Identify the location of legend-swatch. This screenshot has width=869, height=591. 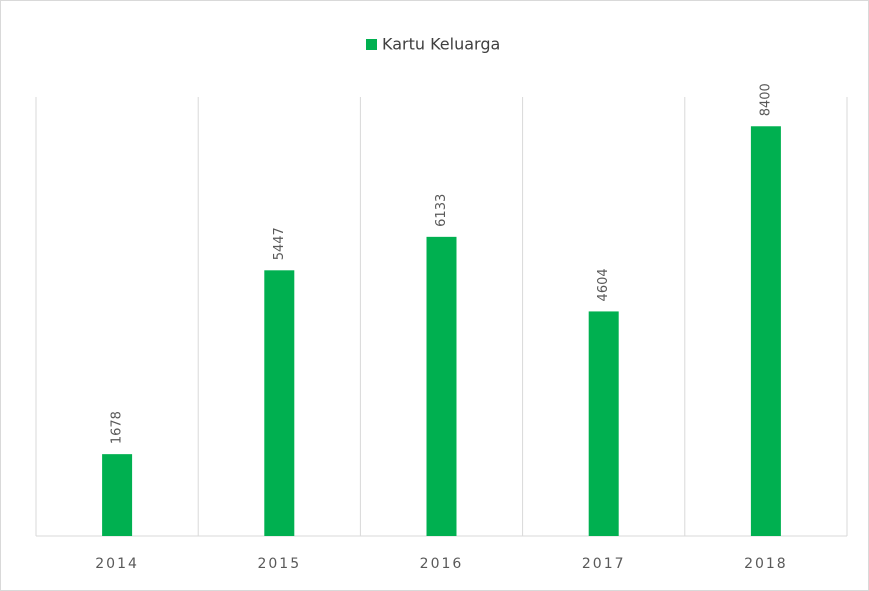
(371, 44).